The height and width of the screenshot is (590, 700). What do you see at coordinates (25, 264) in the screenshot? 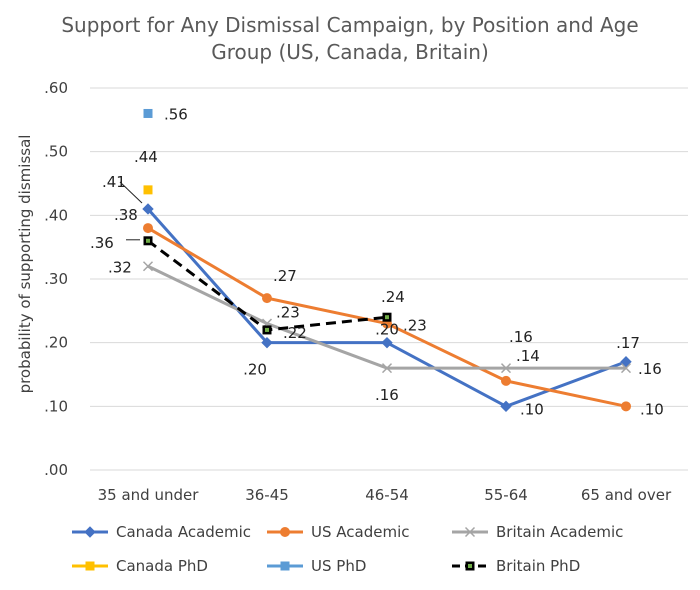
I see `y-axis-label: probability of supporting dismissal` at bounding box center [25, 264].